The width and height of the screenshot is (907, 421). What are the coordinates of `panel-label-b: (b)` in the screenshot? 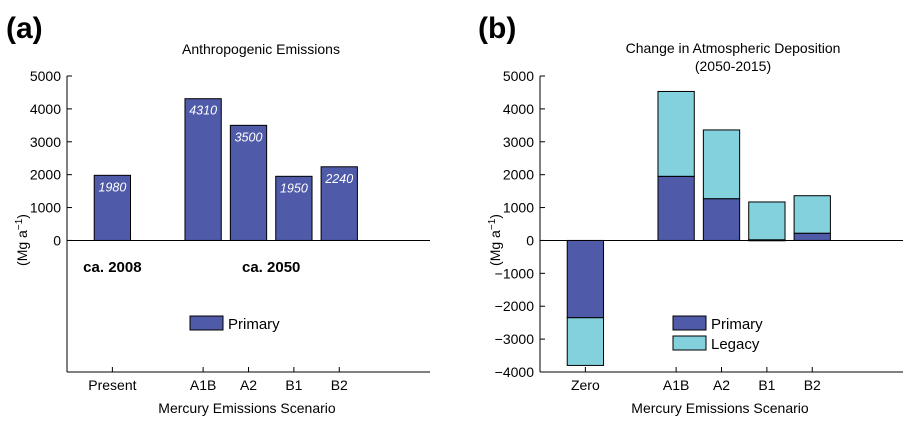 It's located at (497, 28).